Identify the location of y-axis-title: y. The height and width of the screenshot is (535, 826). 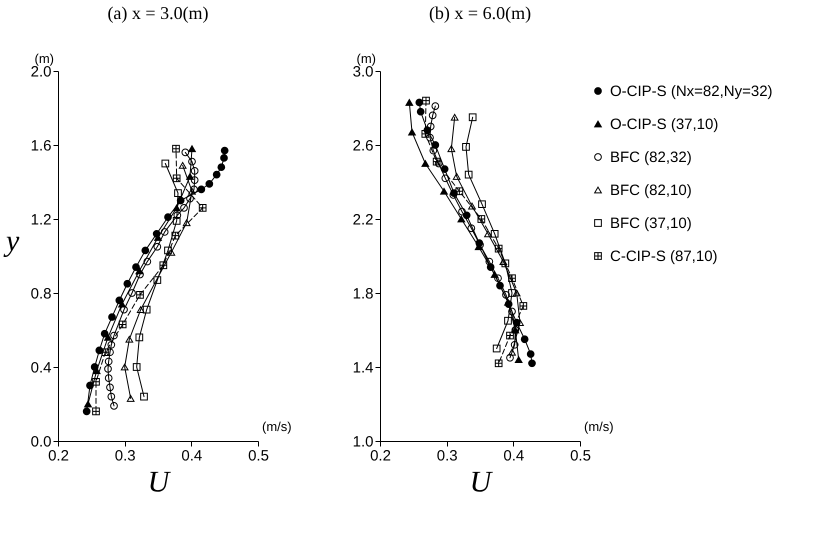
(11, 241).